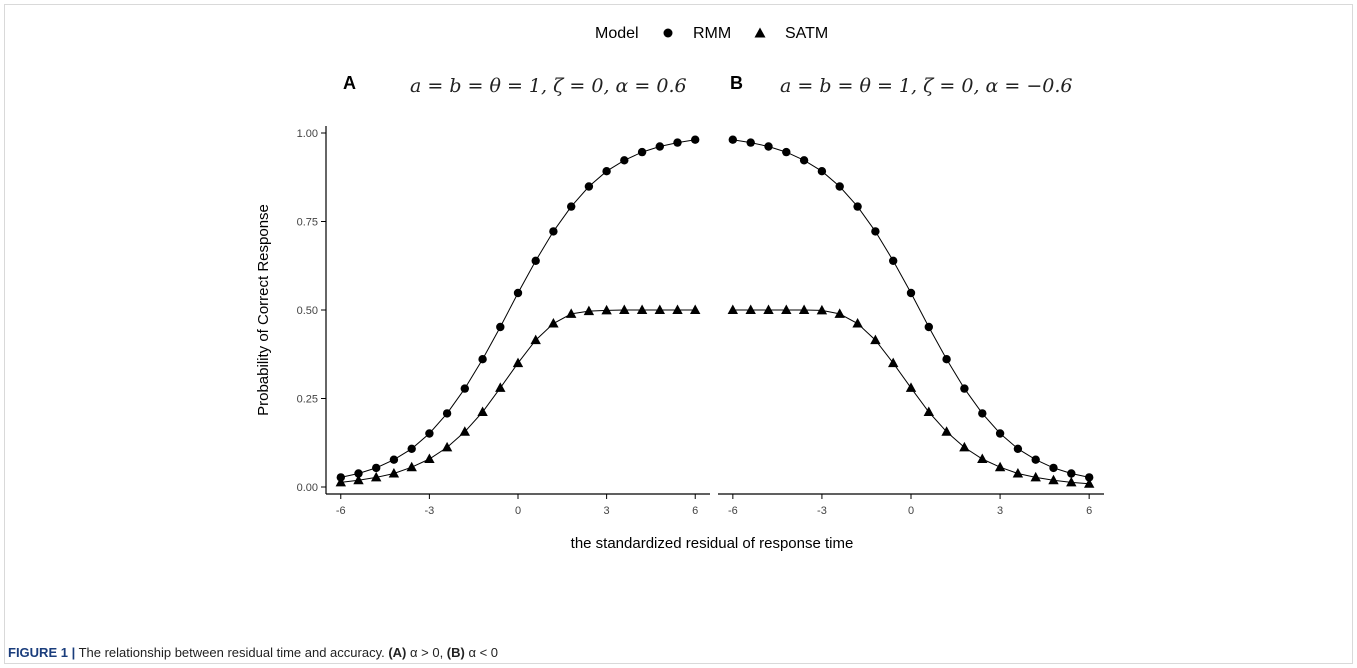  What do you see at coordinates (668, 33) in the screenshot?
I see `legend-marker-rmm` at bounding box center [668, 33].